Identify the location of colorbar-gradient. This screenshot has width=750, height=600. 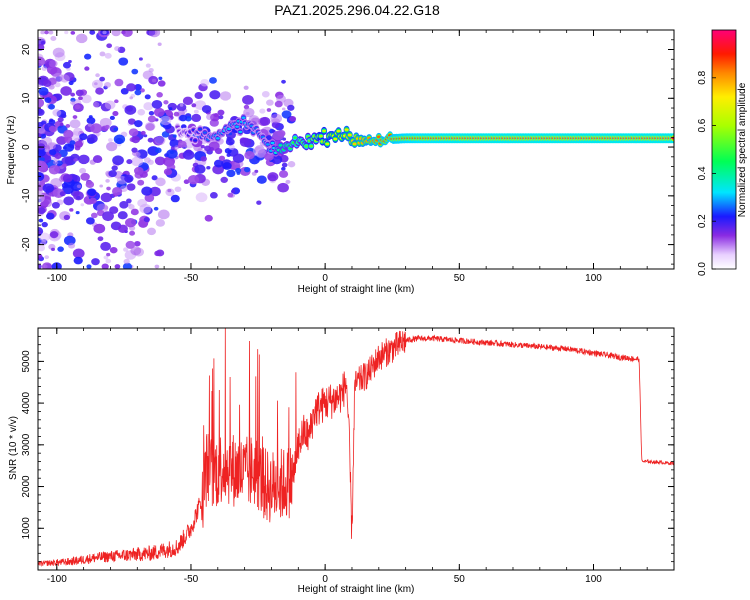
(724, 149).